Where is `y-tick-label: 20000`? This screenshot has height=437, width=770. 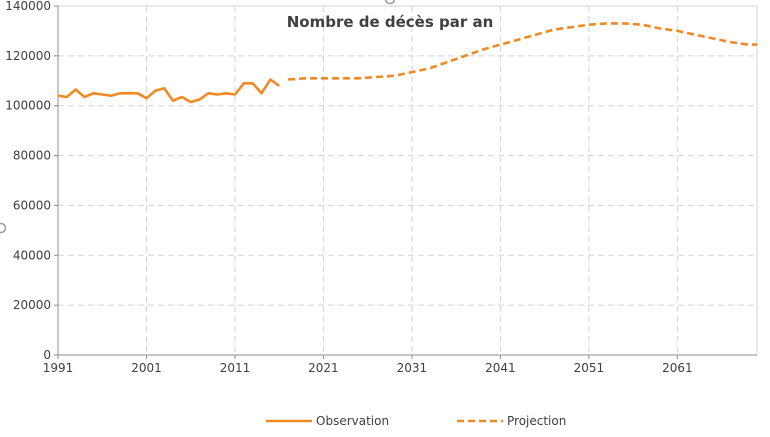
y-tick-label: 20000 is located at coordinates (32, 305).